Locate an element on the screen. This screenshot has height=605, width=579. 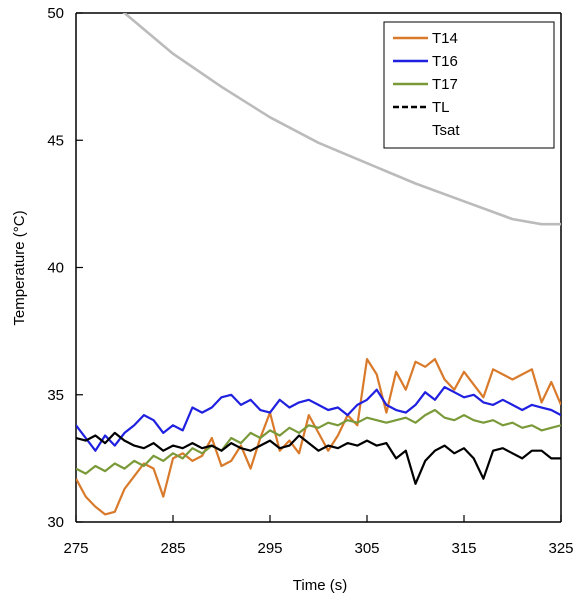
legend-label-t16: T16 is located at coordinates (445, 61).